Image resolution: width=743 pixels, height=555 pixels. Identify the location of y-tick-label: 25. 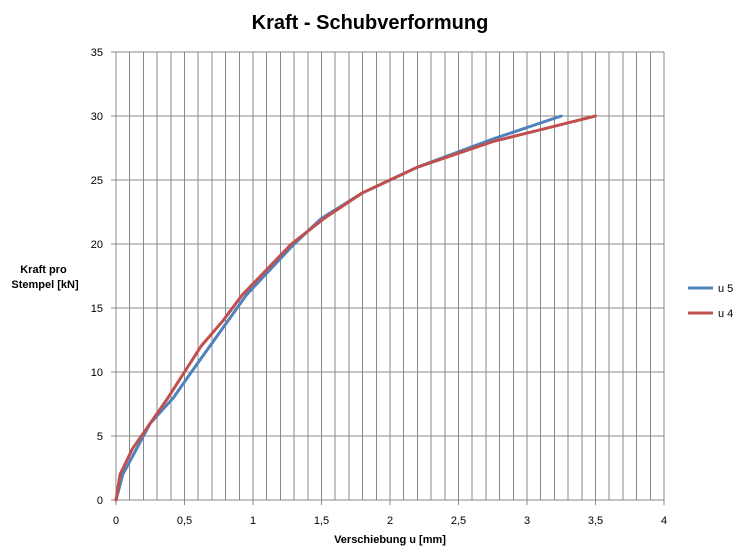
(97, 181).